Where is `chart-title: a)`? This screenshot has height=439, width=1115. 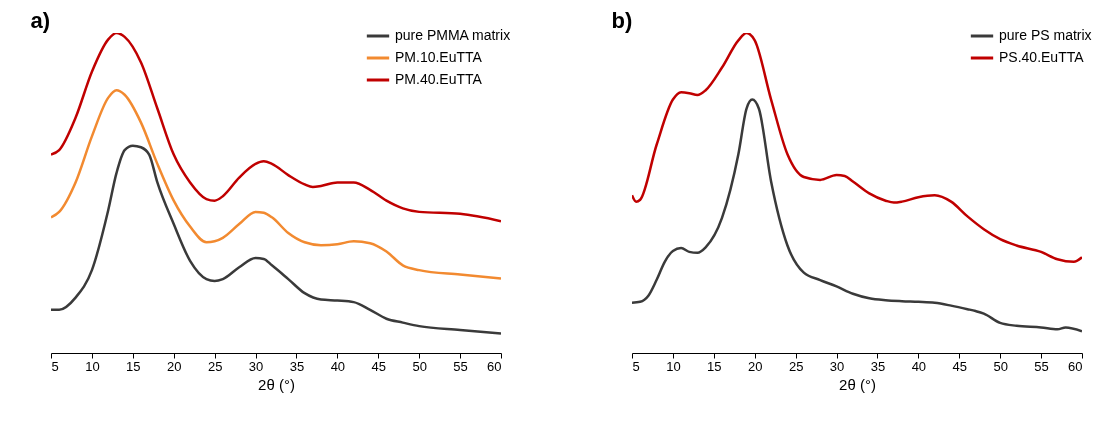
chart-title: a) is located at coordinates (40, 20).